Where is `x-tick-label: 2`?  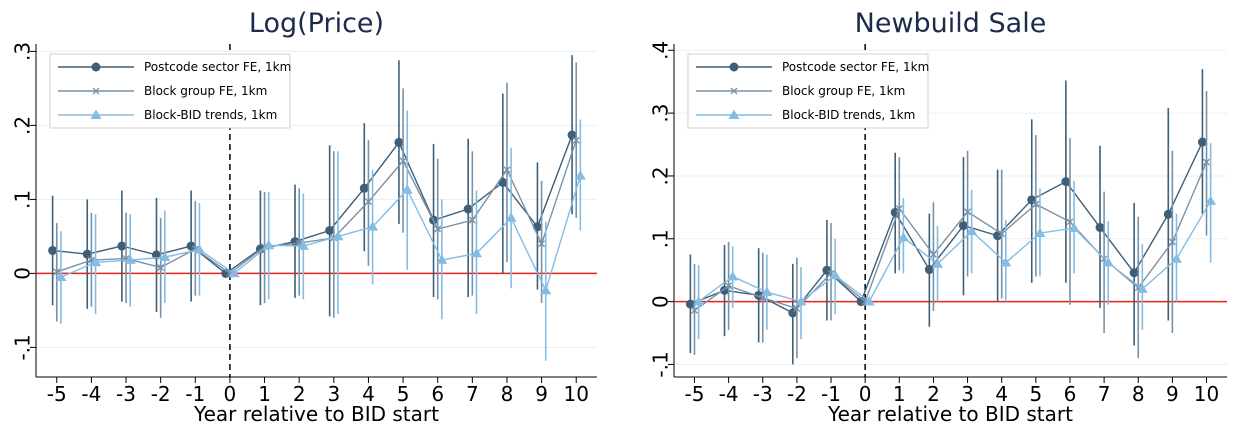
x-tick-label: 2 is located at coordinates (933, 394).